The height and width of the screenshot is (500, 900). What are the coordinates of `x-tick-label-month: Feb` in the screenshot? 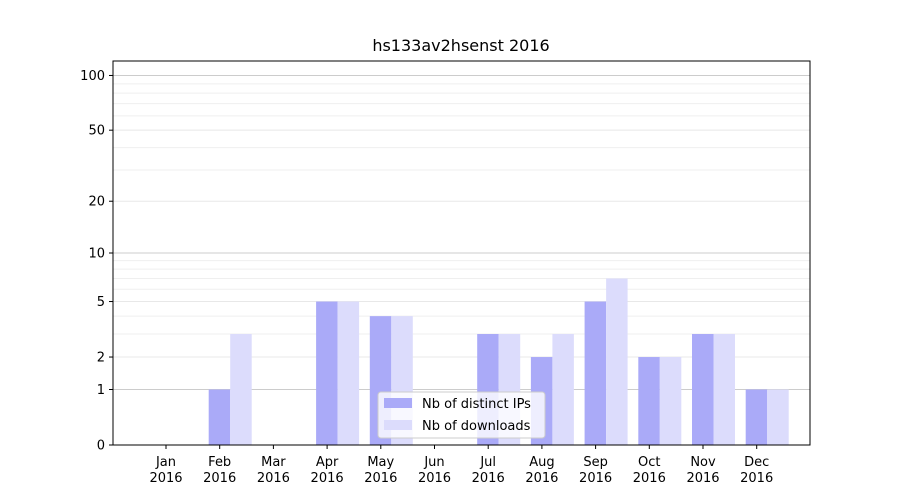 It's located at (219, 462).